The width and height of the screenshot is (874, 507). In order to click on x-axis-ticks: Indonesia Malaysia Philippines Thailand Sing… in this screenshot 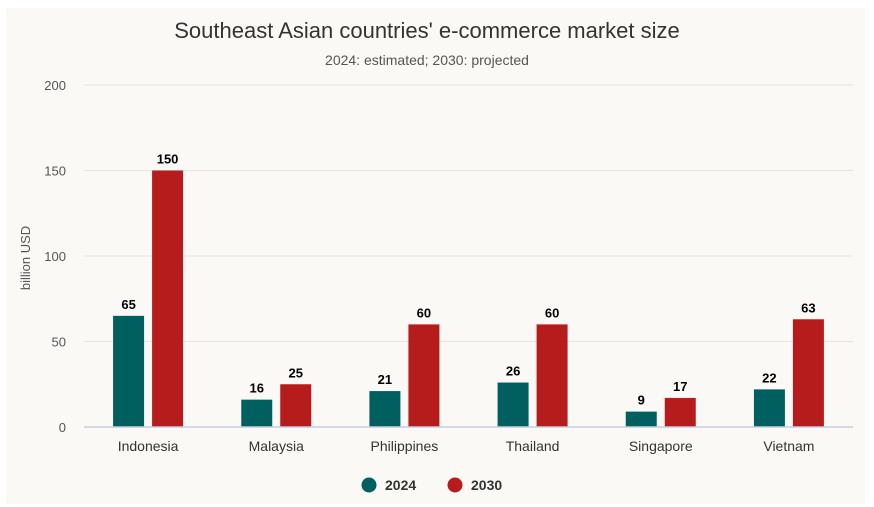, I will do `click(466, 446)`.